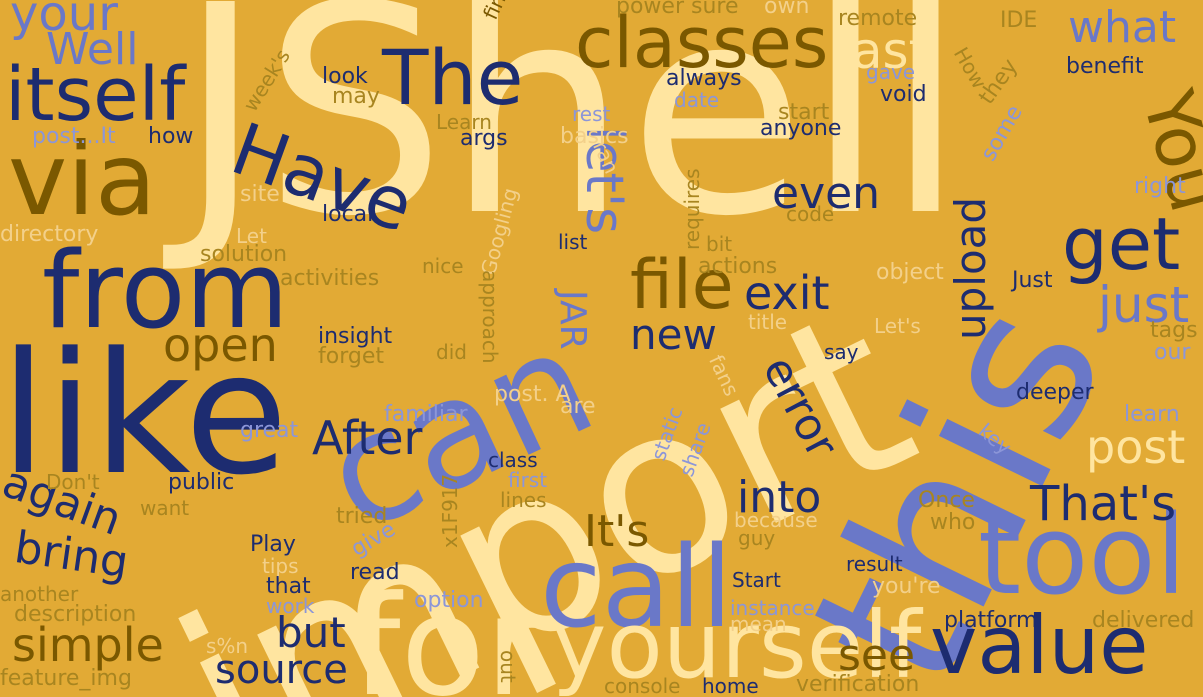  I want to click on word-own: own, so click(787, 9).